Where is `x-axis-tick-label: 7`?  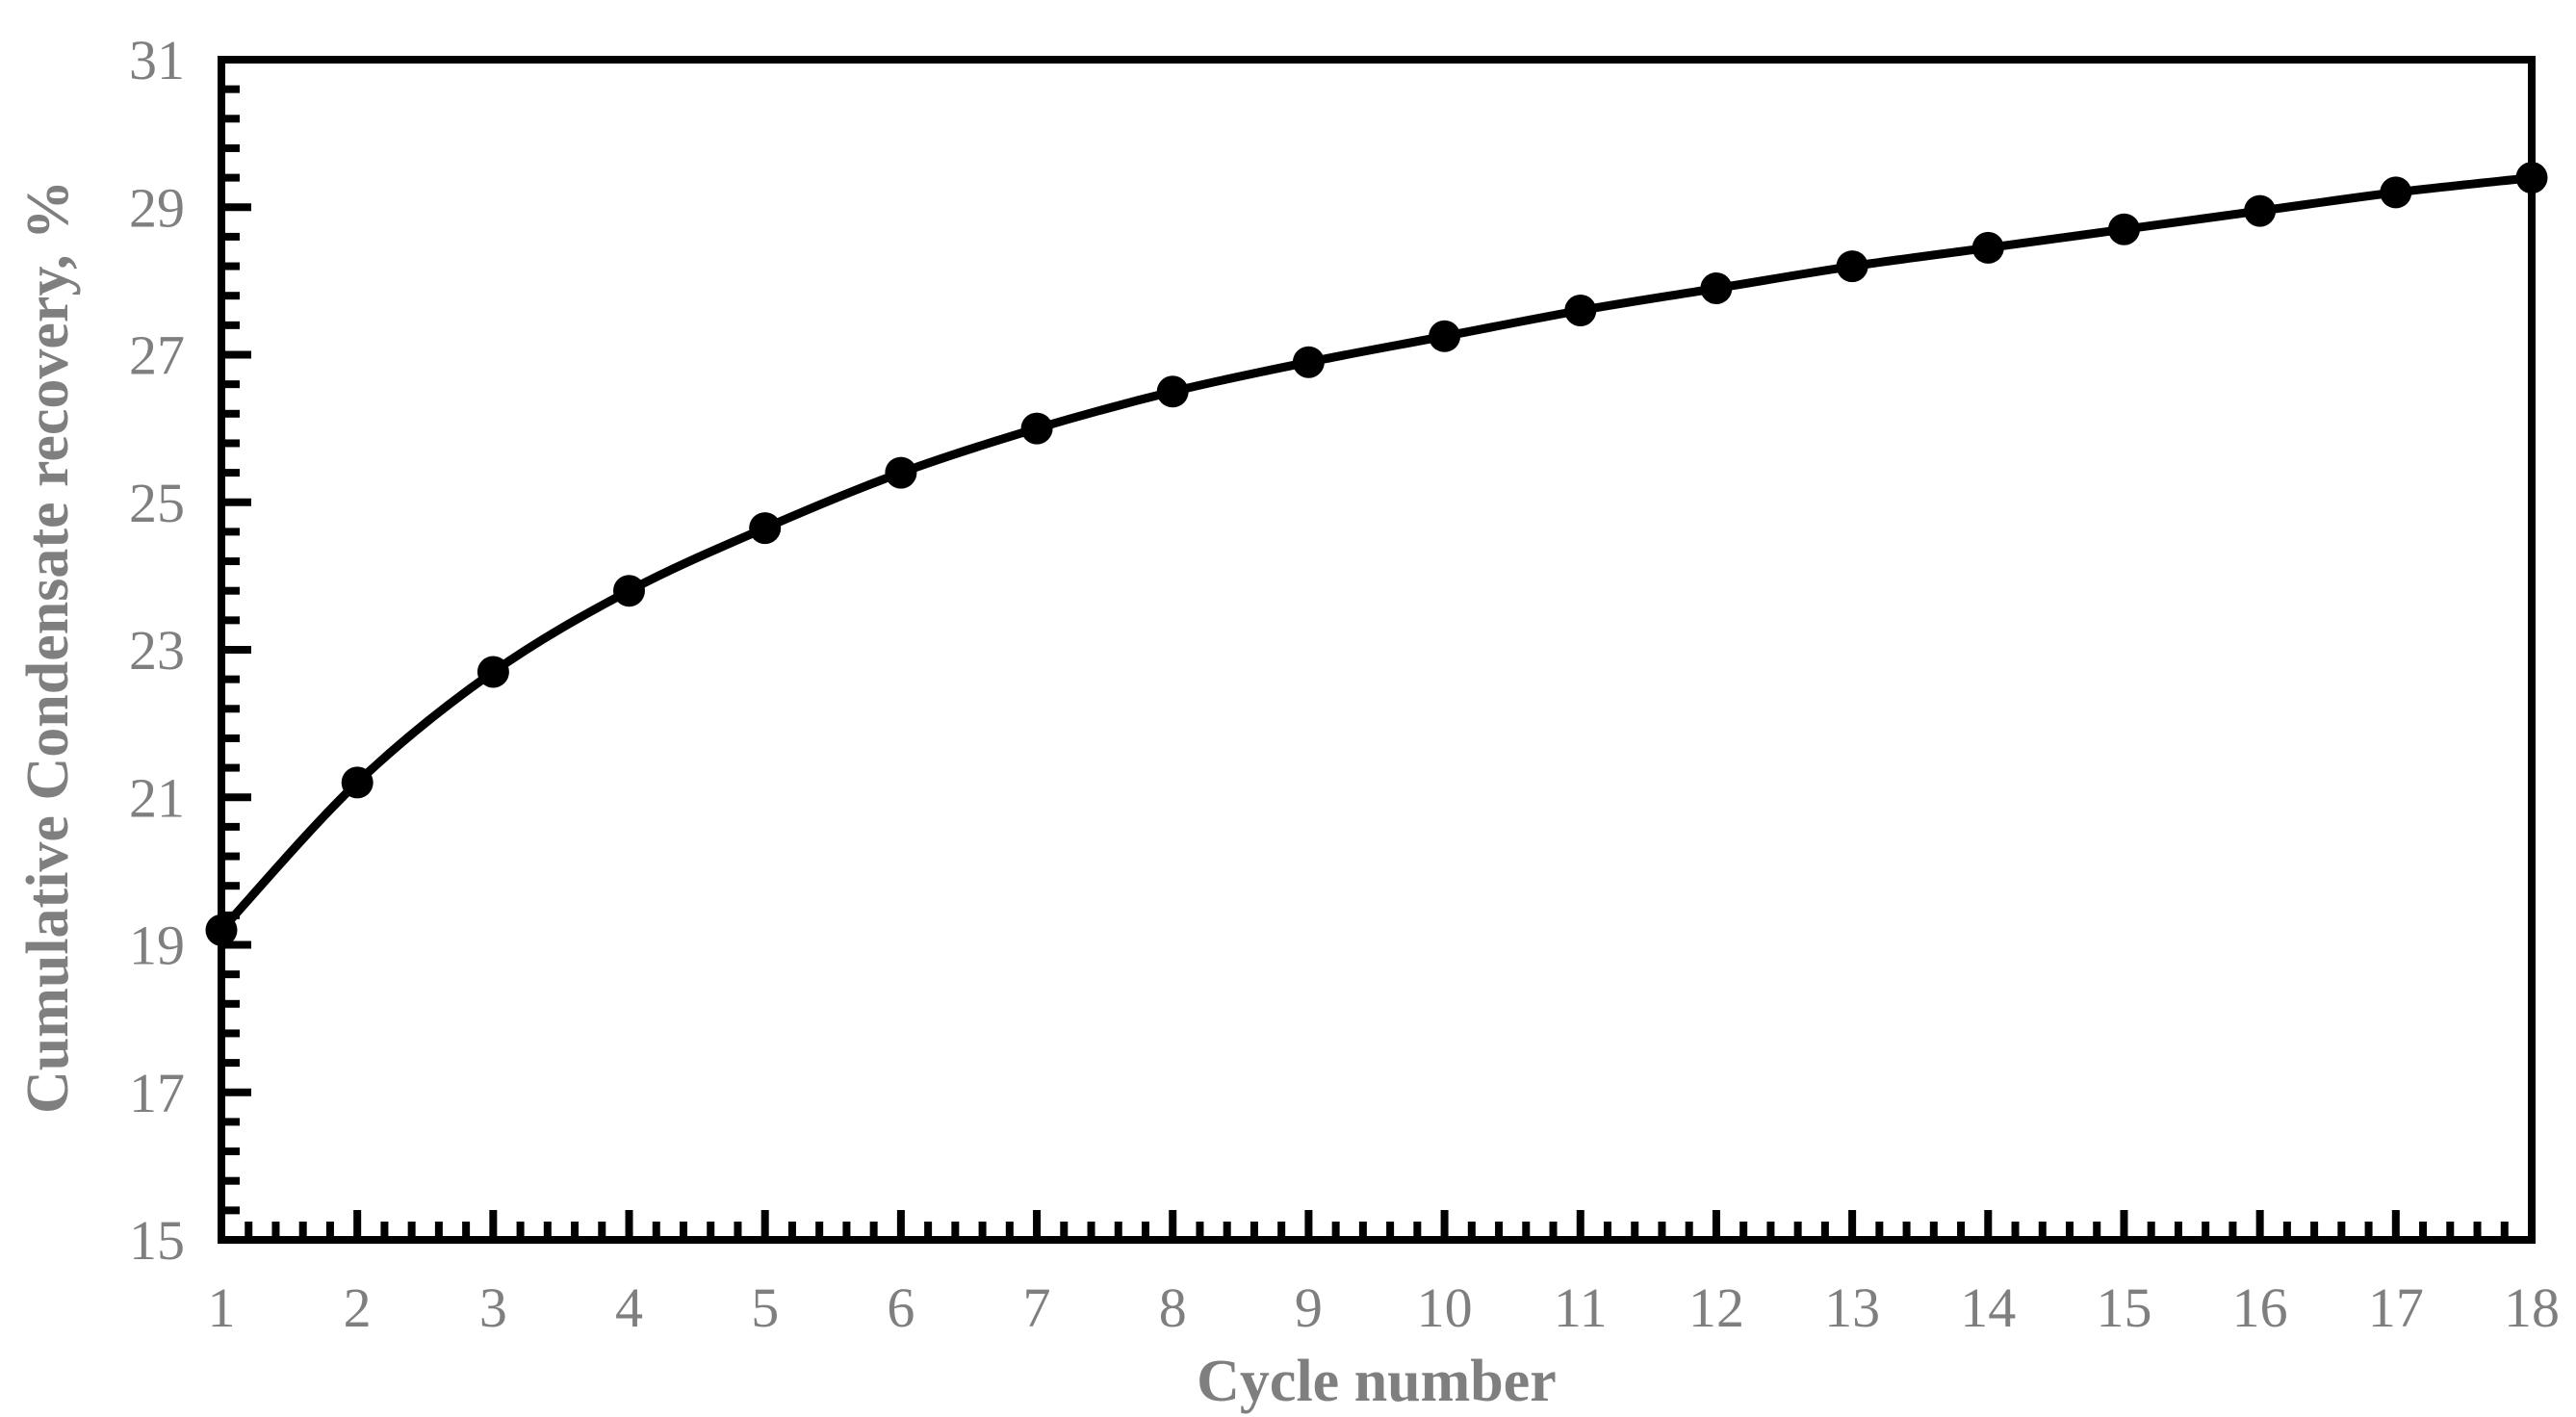
x-axis-tick-label: 7 is located at coordinates (1037, 1307).